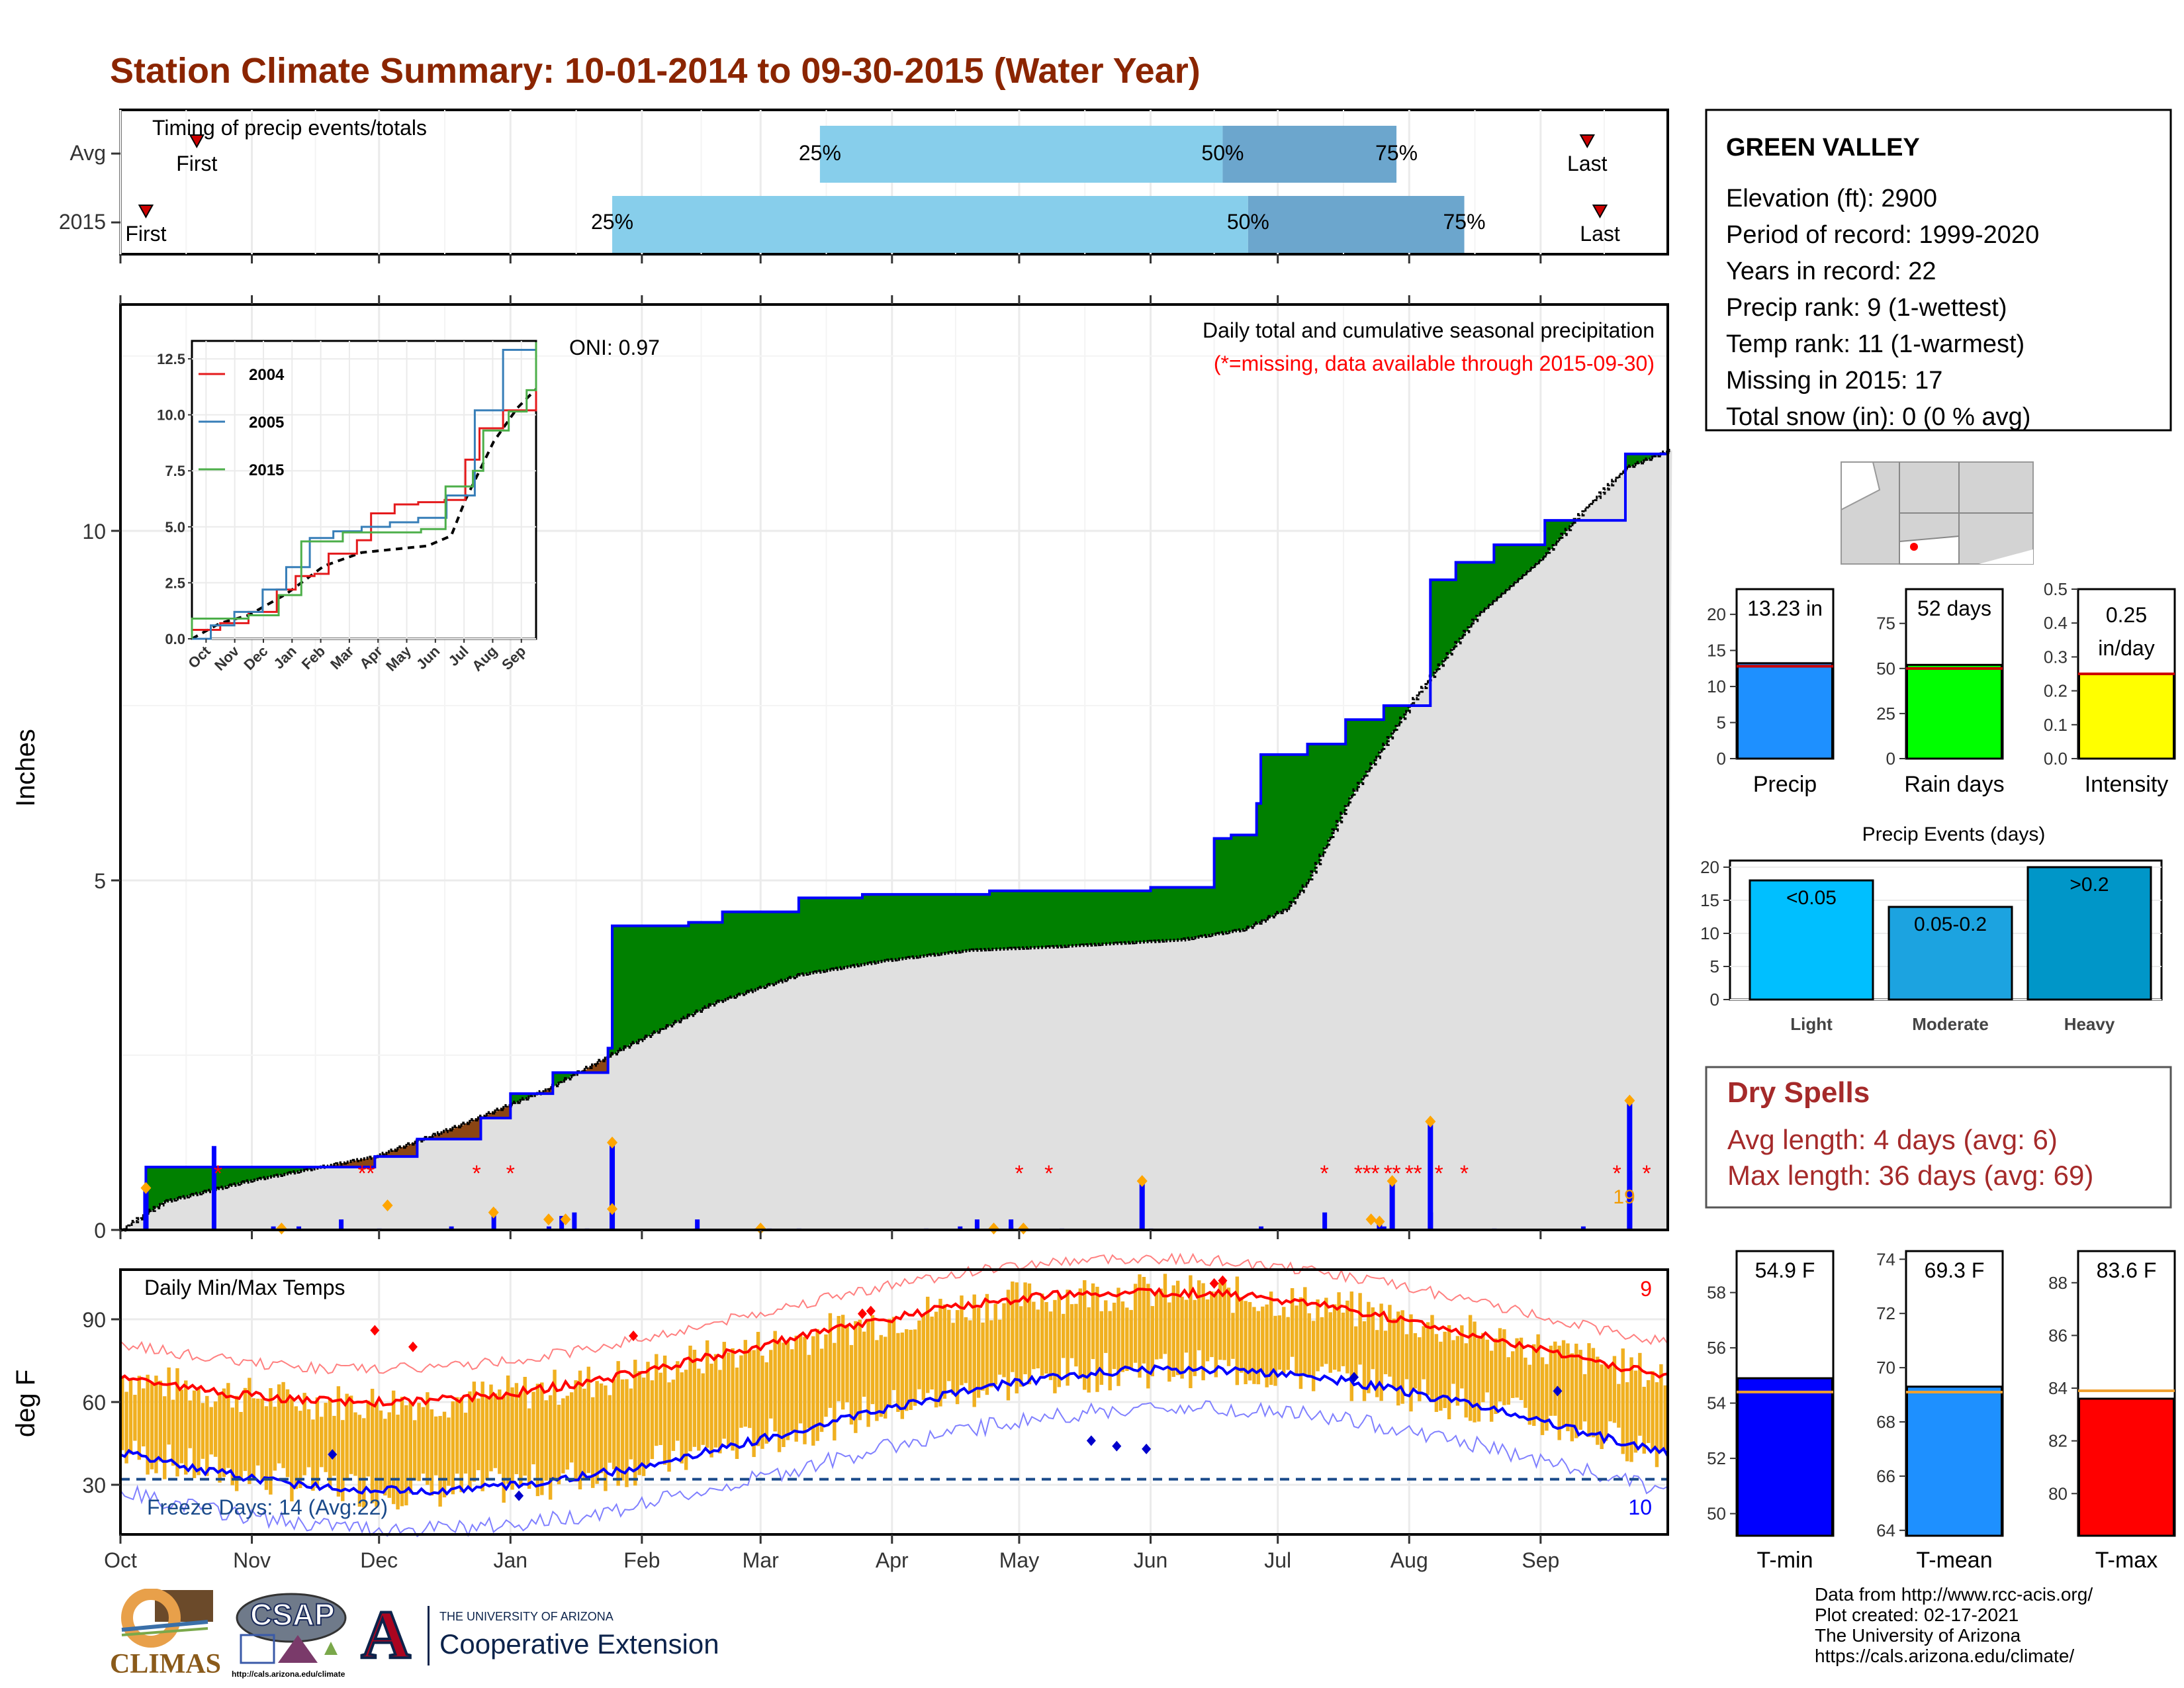  What do you see at coordinates (1831, 198) in the screenshot?
I see `station-info-line: Elevation (ft): 2900` at bounding box center [1831, 198].